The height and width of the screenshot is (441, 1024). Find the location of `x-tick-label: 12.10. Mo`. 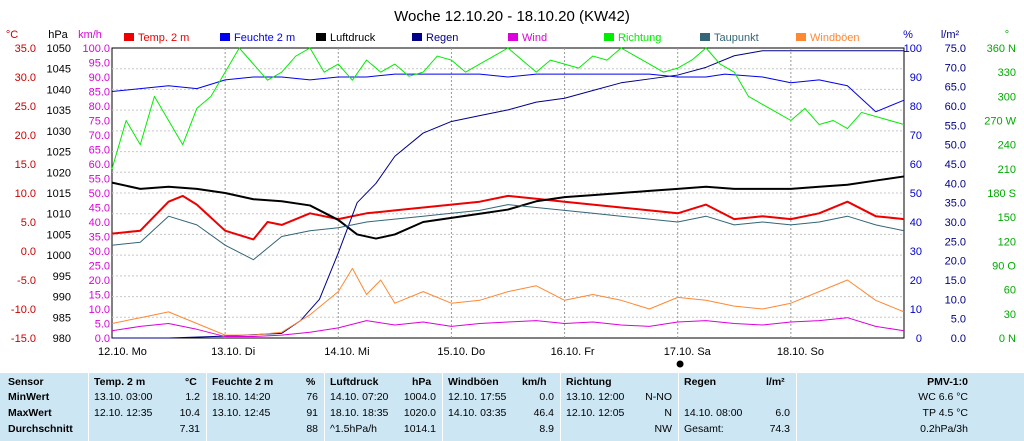

x-tick-label: 12.10. Mo is located at coordinates (122, 352).